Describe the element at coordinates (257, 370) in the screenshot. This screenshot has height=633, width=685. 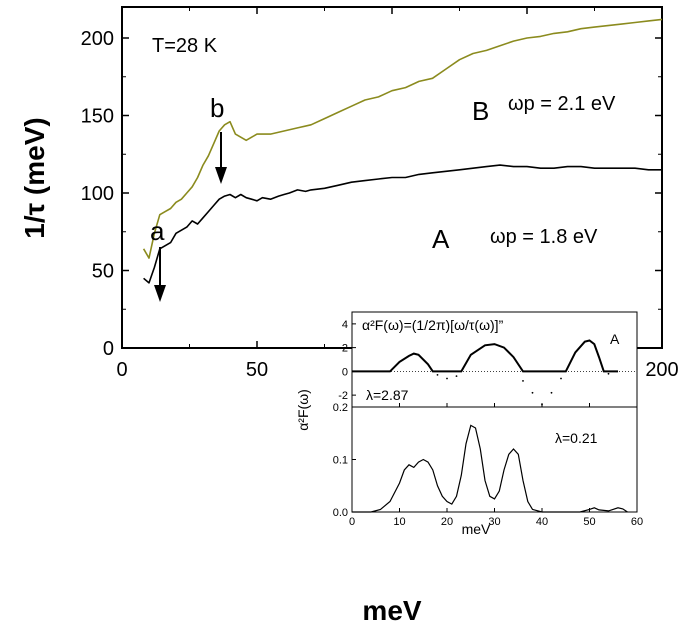
I see `x-tick-label-50: 50` at that location.